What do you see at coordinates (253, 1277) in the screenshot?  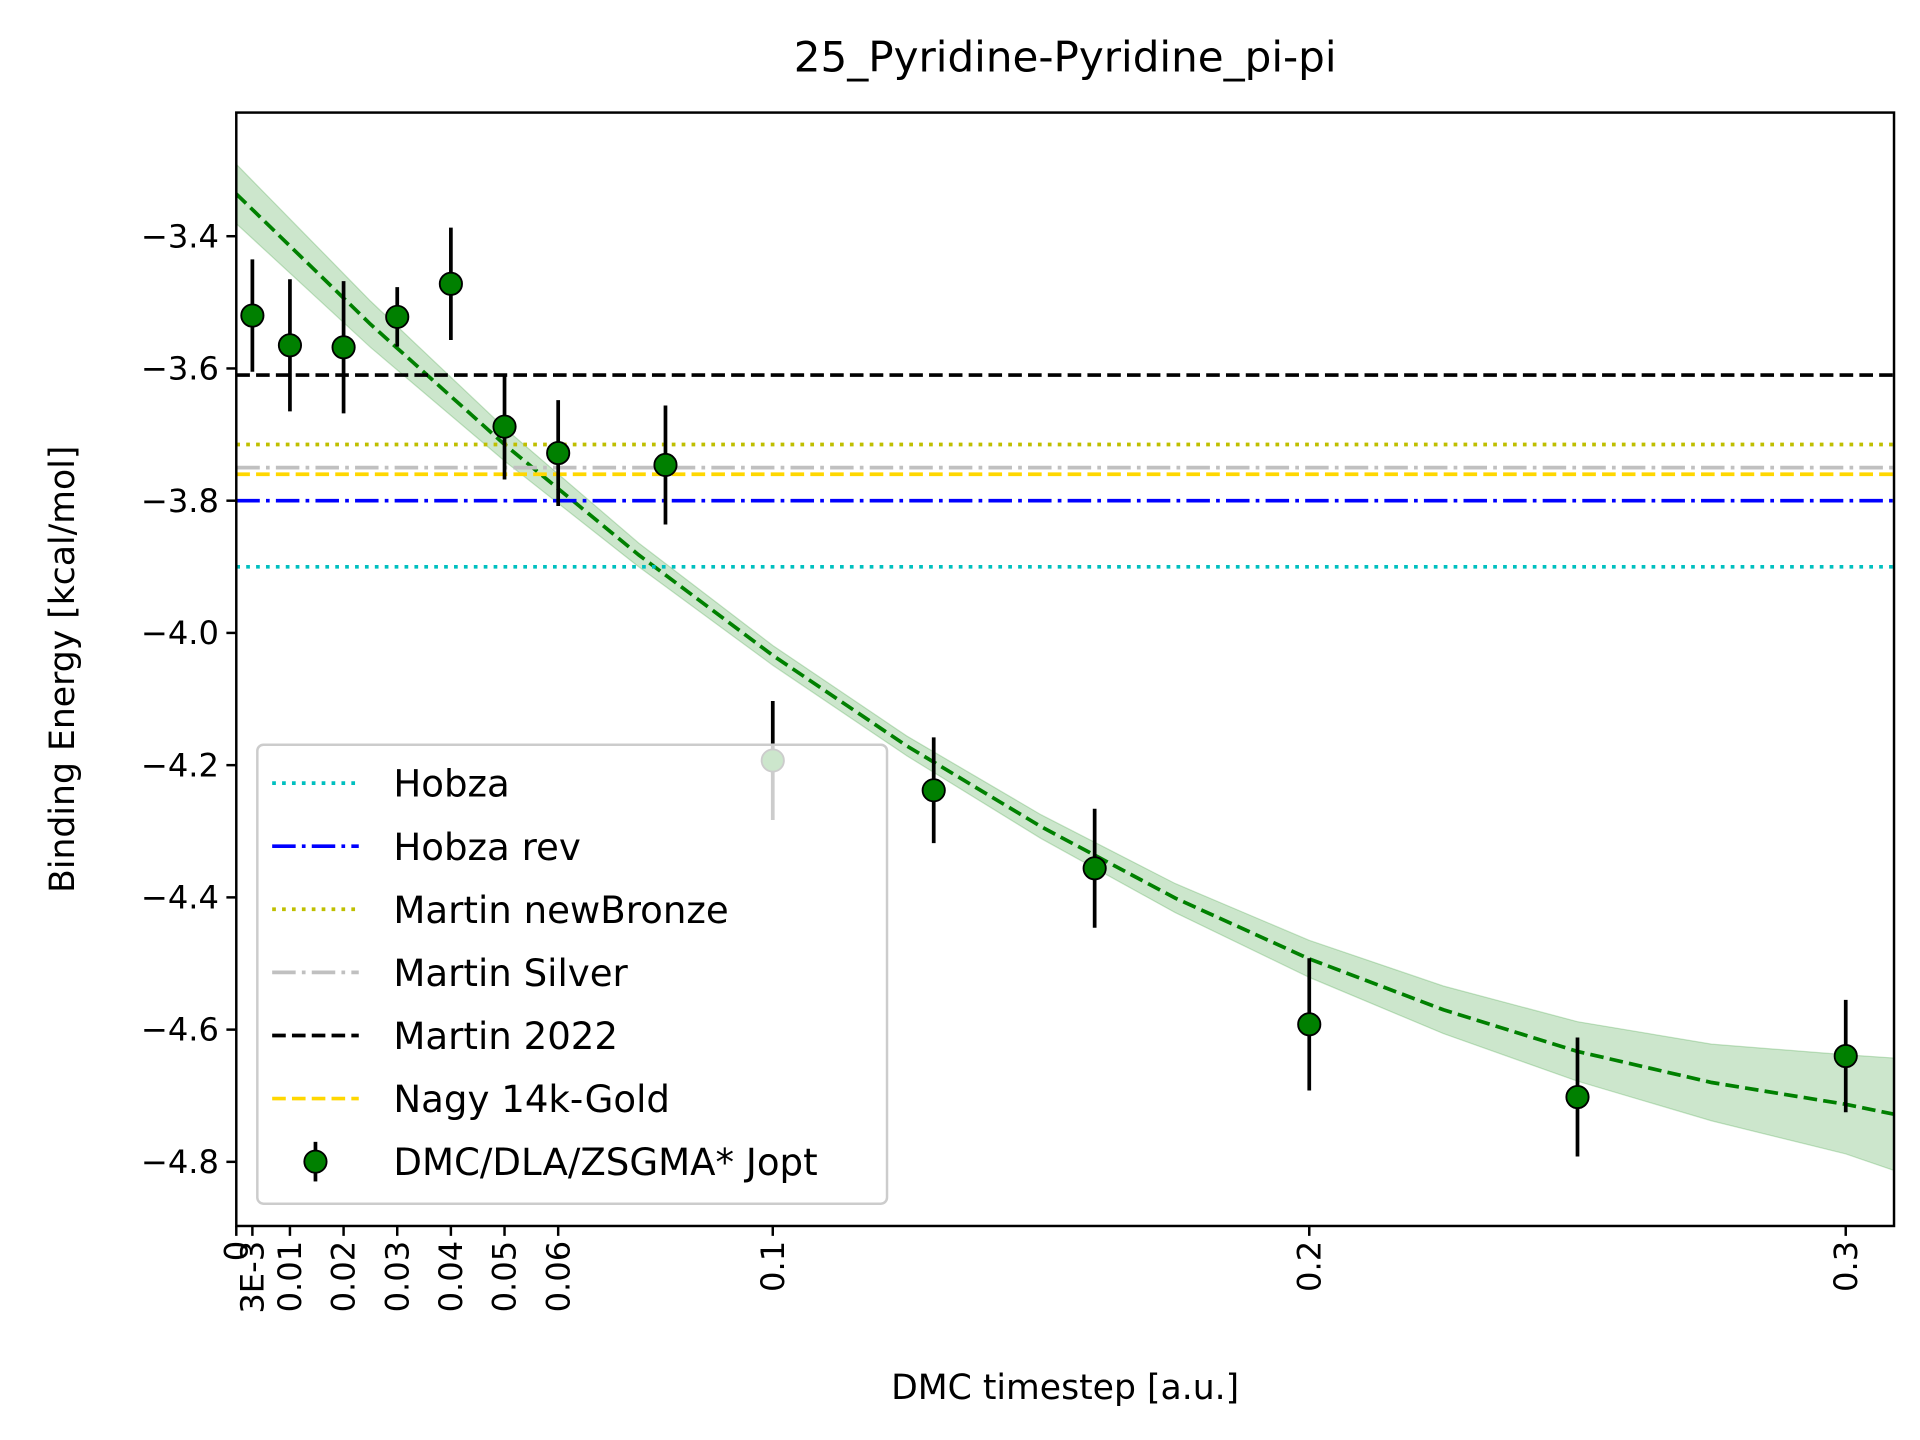 I see `x-tick-label: 3E-3` at bounding box center [253, 1277].